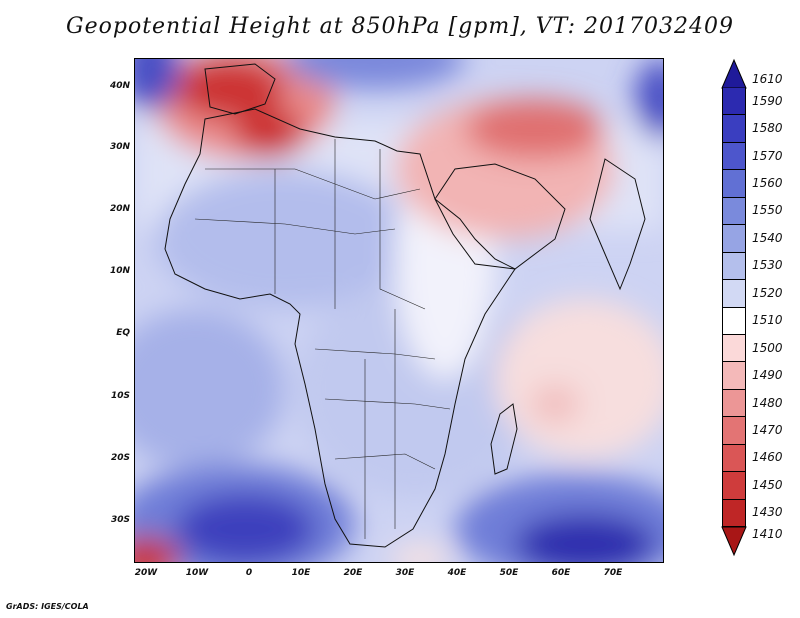  I want to click on lat-label-40n: 40N, so click(119, 86).